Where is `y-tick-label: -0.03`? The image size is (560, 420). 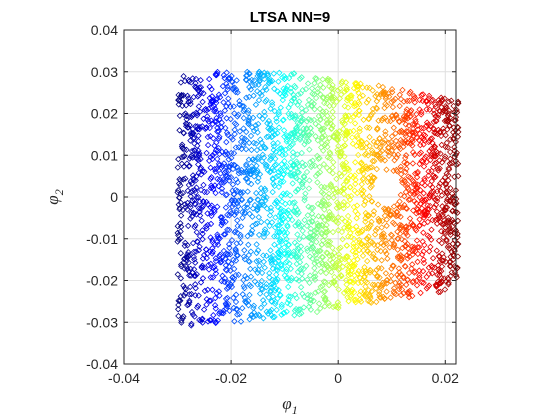
y-tick-label: -0.03 is located at coordinates (102, 322).